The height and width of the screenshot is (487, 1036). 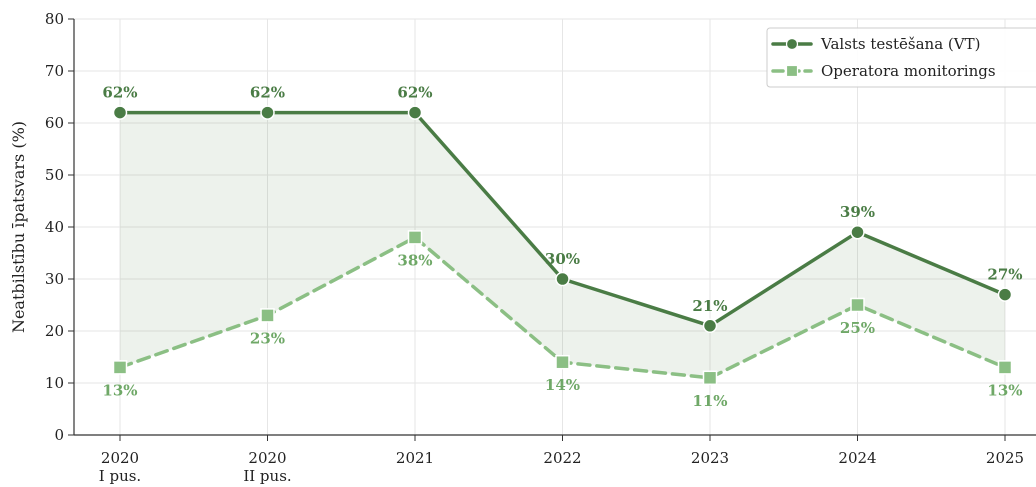 What do you see at coordinates (267, 338) in the screenshot?
I see `monitoring-data-label: 23%` at bounding box center [267, 338].